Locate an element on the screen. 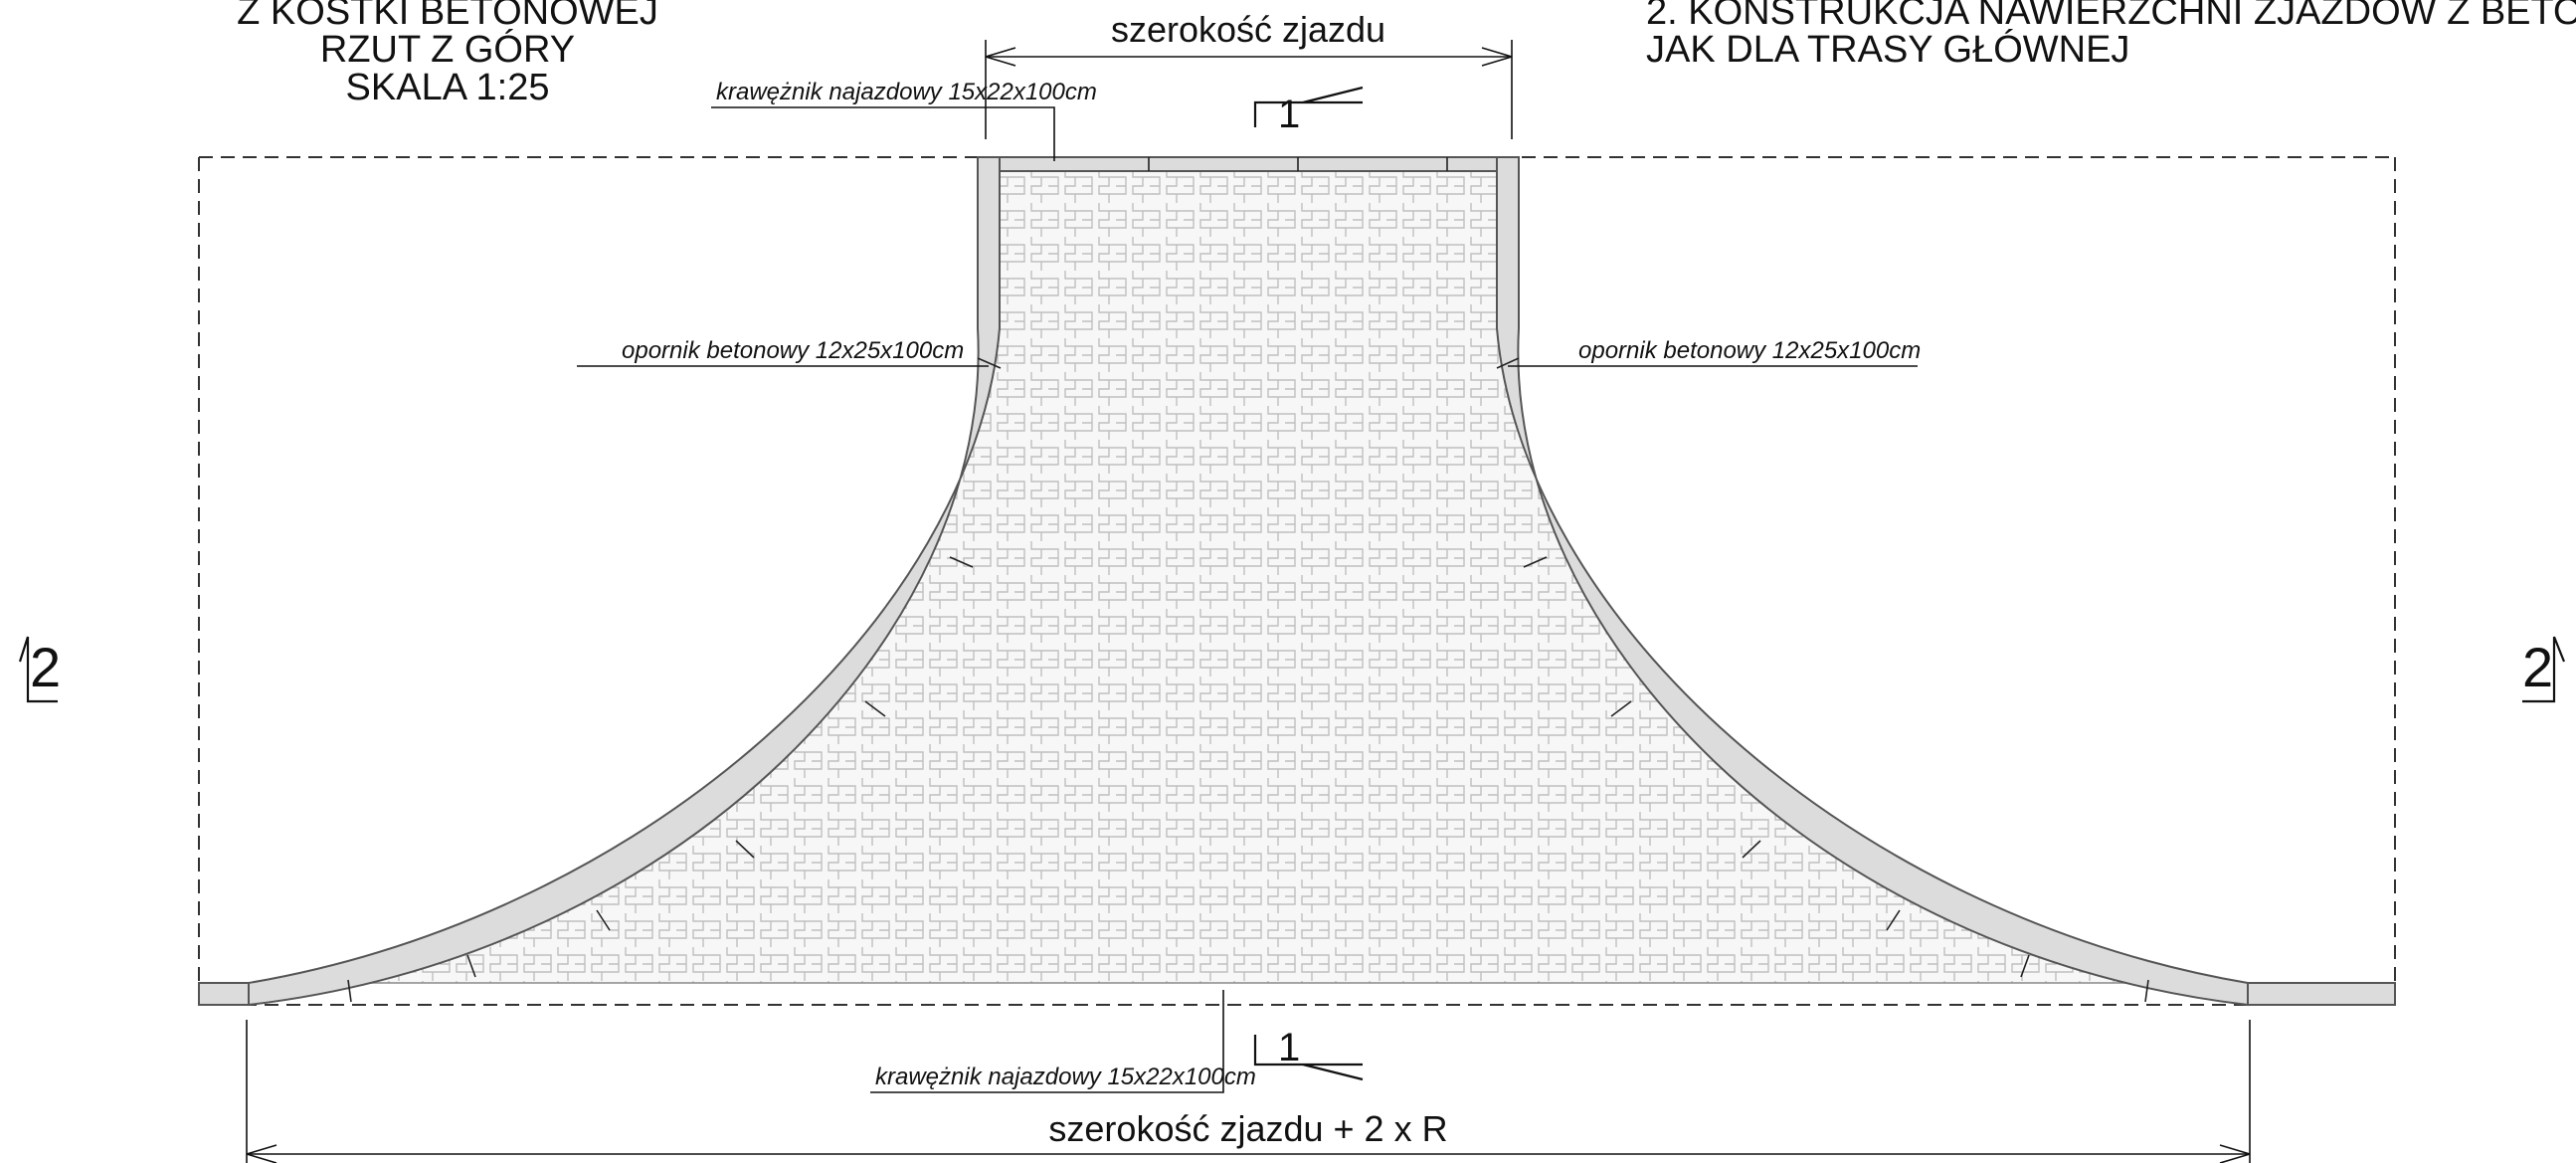 This screenshot has width=2576, height=1163. label-edge-right-text: opornik betonowy 12x25x100cm is located at coordinates (1749, 350).